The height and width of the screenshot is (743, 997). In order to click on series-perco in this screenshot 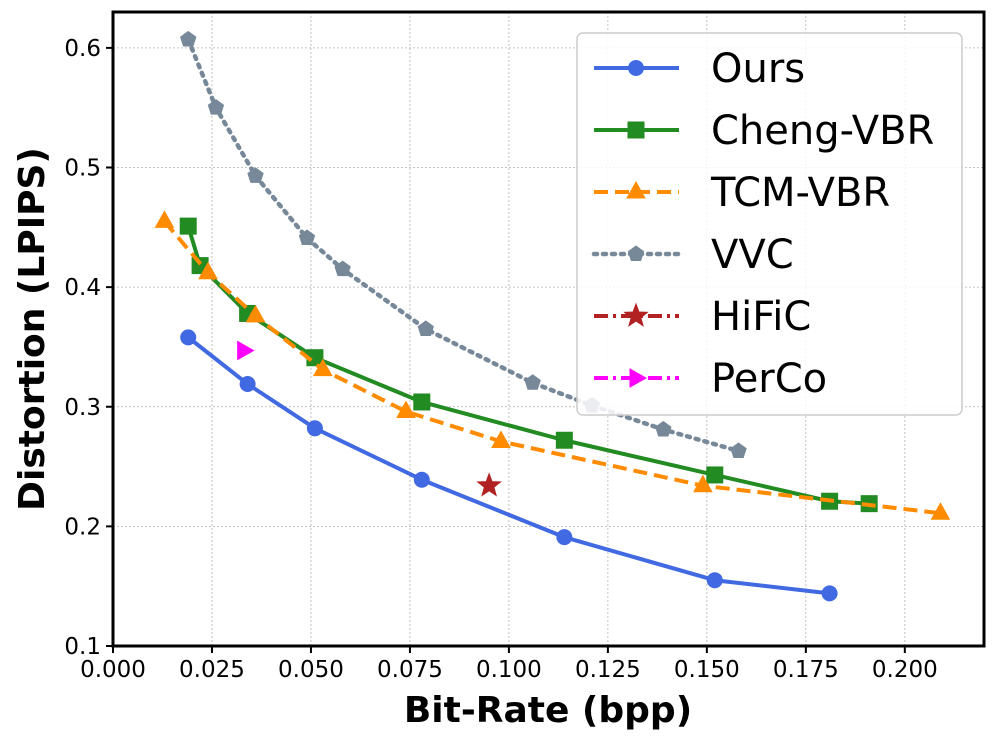, I will do `click(246, 350)`.